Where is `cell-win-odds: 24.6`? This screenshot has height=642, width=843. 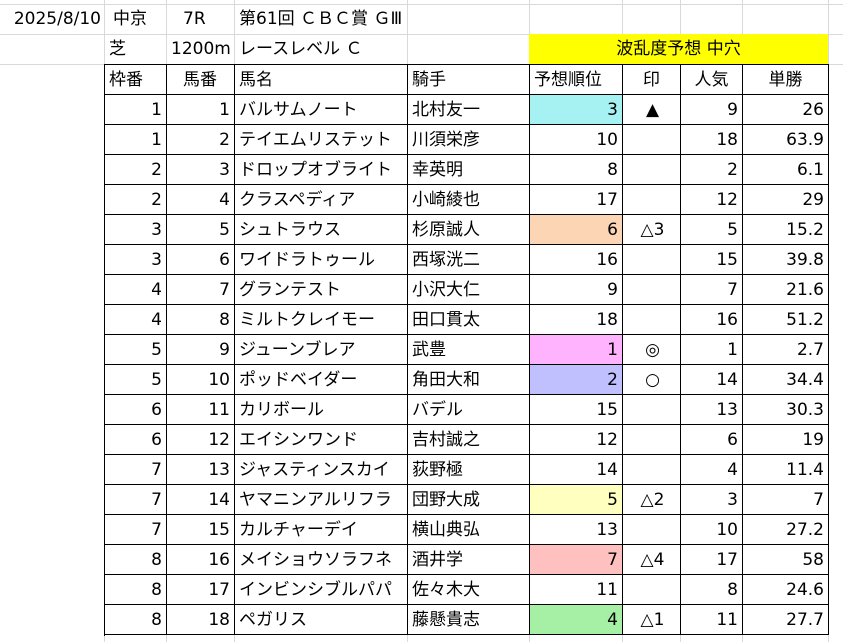
cell-win-odds: 24.6 is located at coordinates (786, 590).